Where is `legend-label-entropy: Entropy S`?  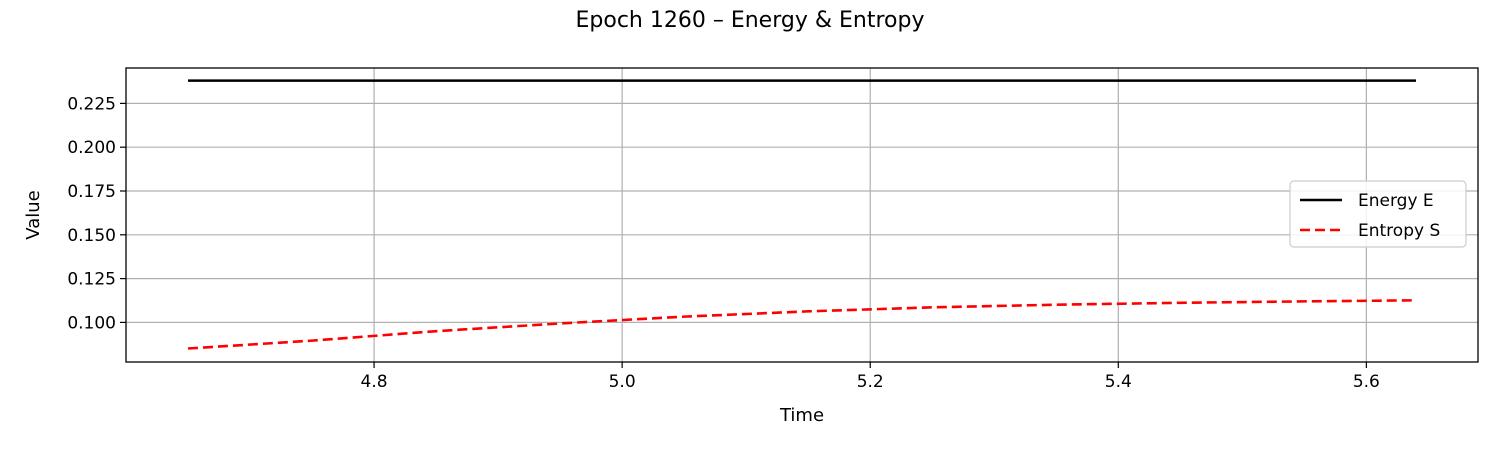
legend-label-entropy: Entropy S is located at coordinates (1399, 231).